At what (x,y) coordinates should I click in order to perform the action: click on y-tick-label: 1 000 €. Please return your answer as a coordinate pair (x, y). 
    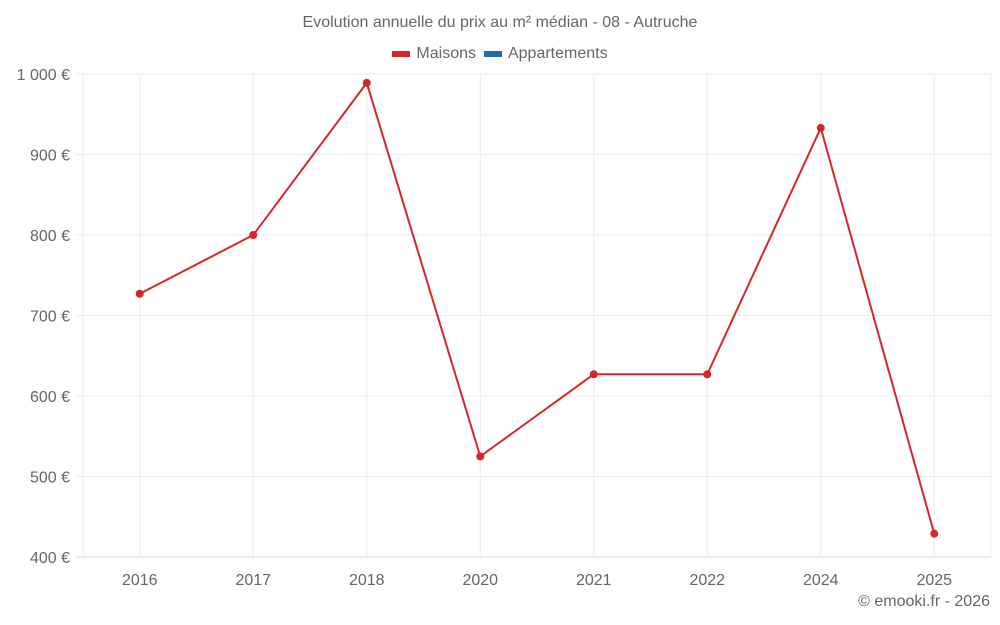
    Looking at the image, I should click on (43, 75).